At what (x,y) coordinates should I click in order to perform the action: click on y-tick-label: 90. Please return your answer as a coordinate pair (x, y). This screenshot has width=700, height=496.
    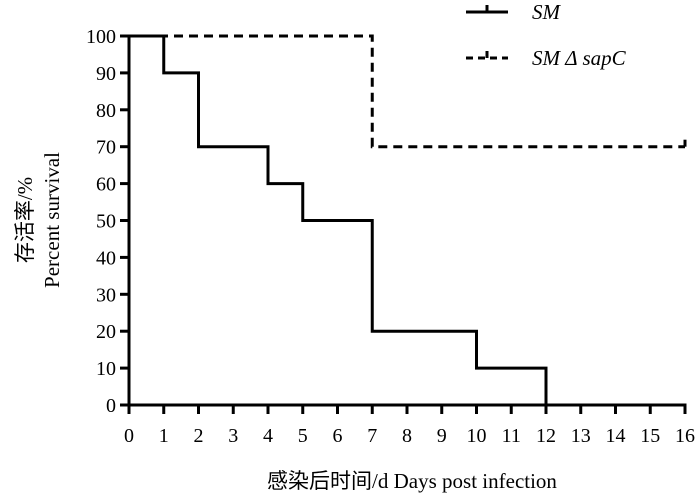
    Looking at the image, I should click on (106, 74).